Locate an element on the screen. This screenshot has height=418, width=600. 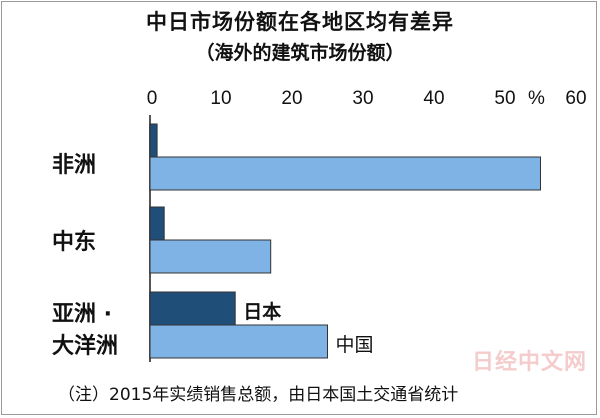
x-tick-label: 0 is located at coordinates (152, 98).